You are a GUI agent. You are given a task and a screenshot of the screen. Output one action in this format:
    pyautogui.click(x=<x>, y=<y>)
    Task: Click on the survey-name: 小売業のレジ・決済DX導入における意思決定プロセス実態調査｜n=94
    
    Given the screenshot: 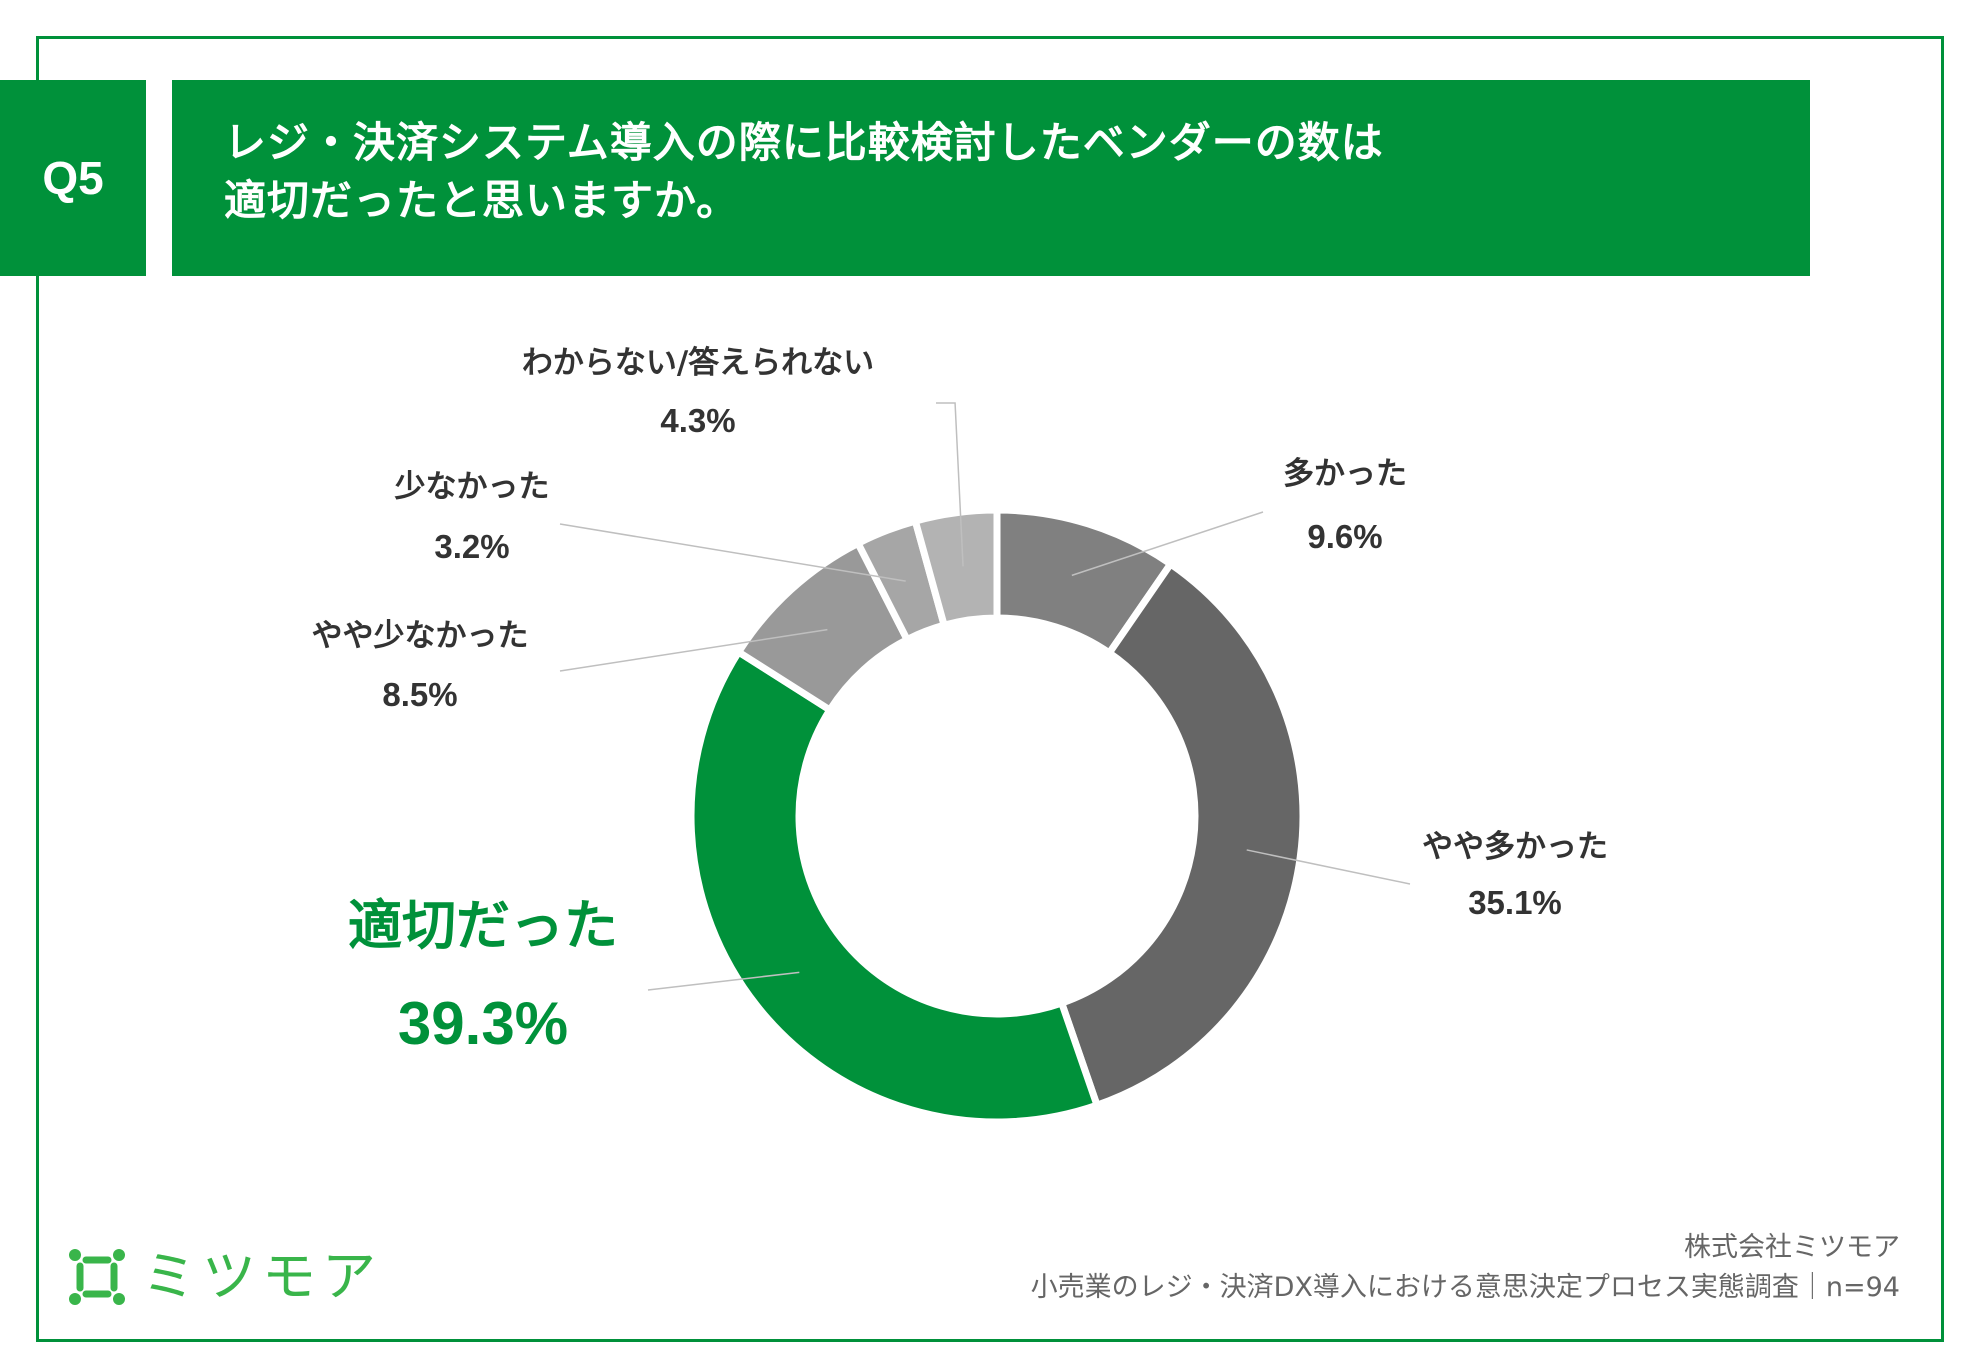 What is the action you would take?
    pyautogui.click(x=1465, y=1287)
    